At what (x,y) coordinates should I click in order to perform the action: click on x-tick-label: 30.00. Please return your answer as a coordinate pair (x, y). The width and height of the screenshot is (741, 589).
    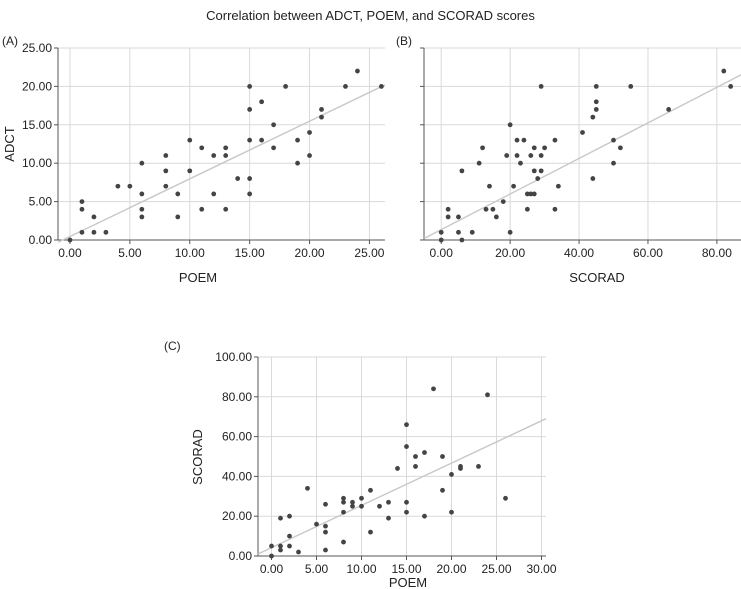
    Looking at the image, I should click on (541, 569).